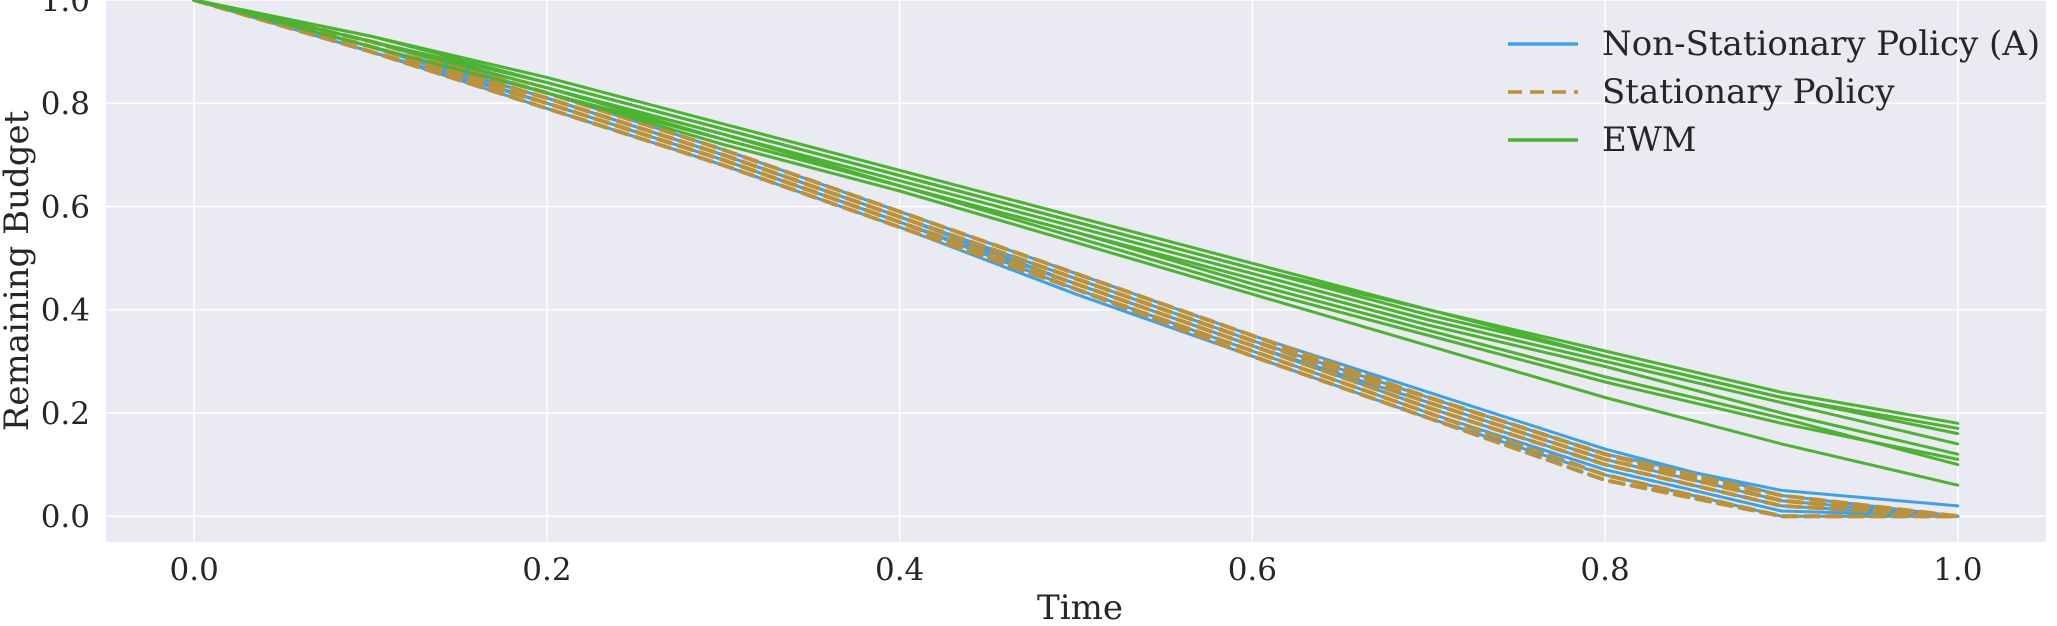  What do you see at coordinates (65, 9) in the screenshot?
I see `y-tick-label: 1.0` at bounding box center [65, 9].